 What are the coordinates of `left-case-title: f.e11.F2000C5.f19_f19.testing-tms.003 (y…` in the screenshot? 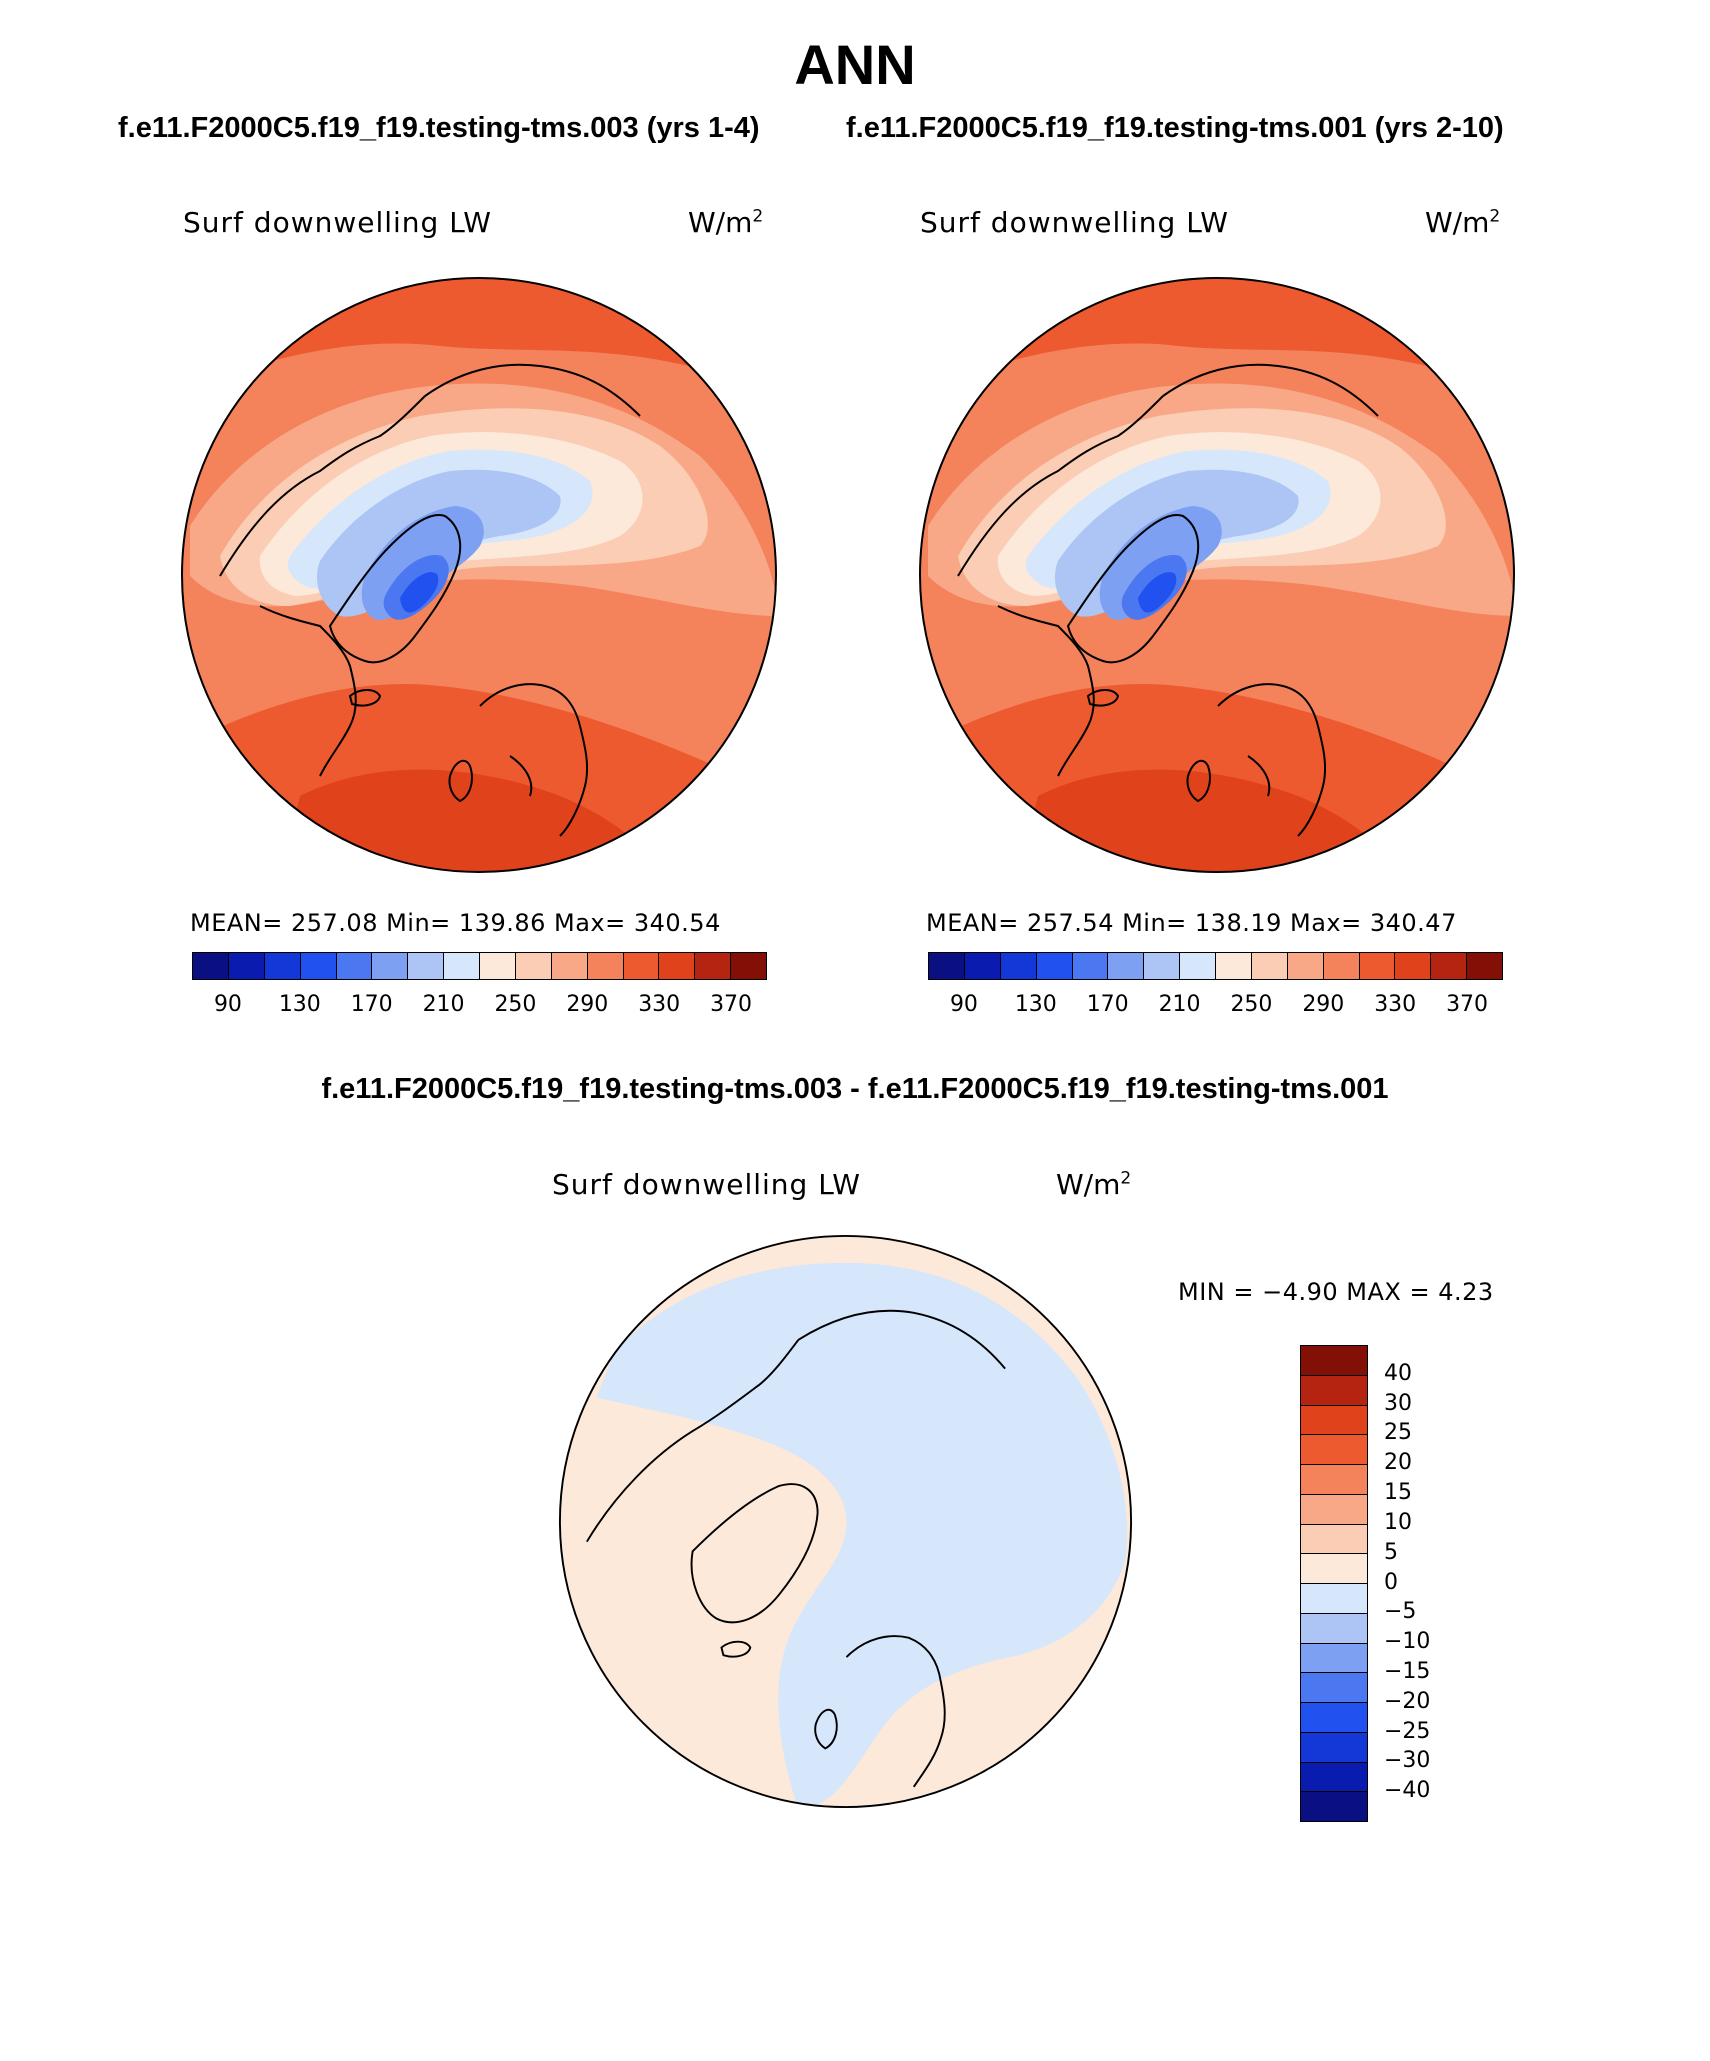 It's located at (439, 128).